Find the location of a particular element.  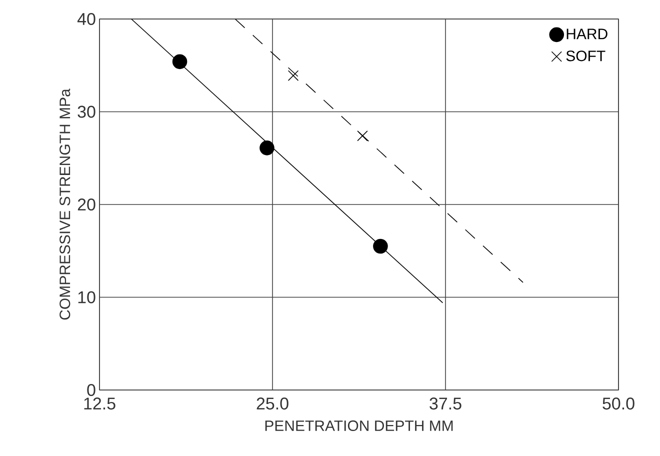

x-tick-label: 25.0 is located at coordinates (272, 404).